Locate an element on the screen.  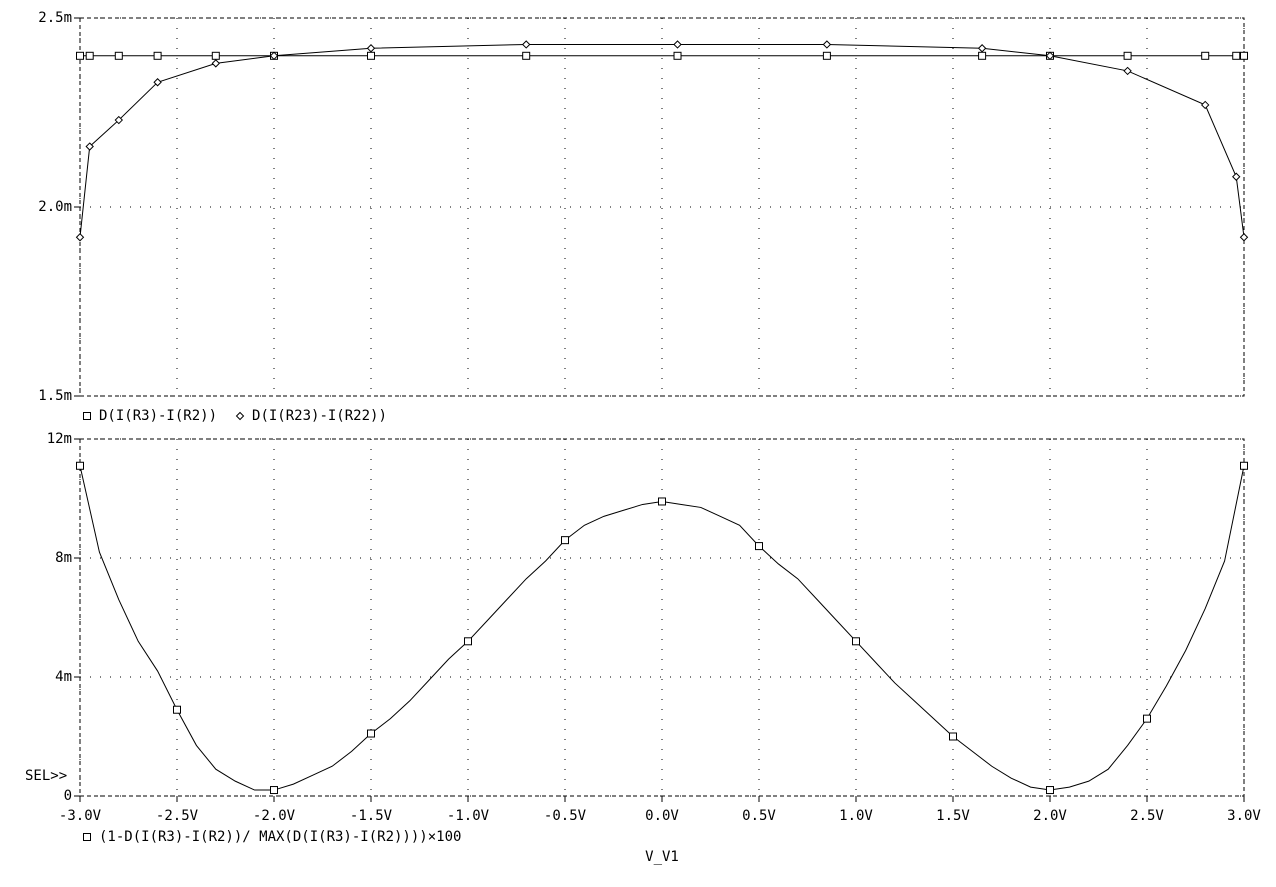
x-tick-label: 2.5V is located at coordinates (1147, 816).